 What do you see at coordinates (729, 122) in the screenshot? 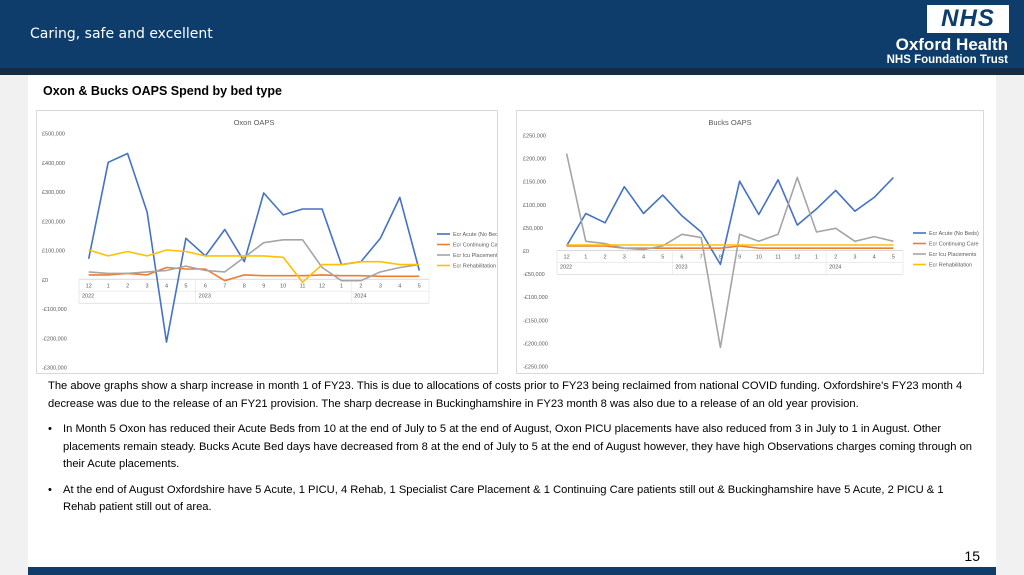
I see `chart-title: Bucks OAPS` at bounding box center [729, 122].